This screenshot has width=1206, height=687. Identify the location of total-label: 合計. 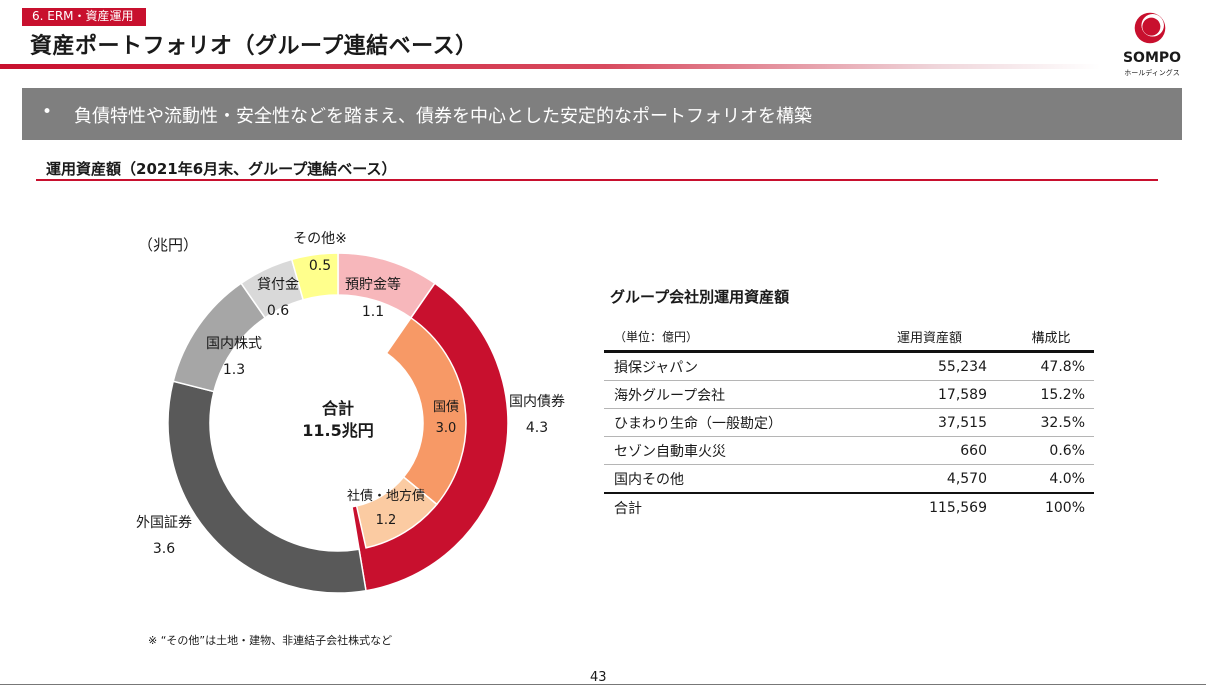
(729, 506).